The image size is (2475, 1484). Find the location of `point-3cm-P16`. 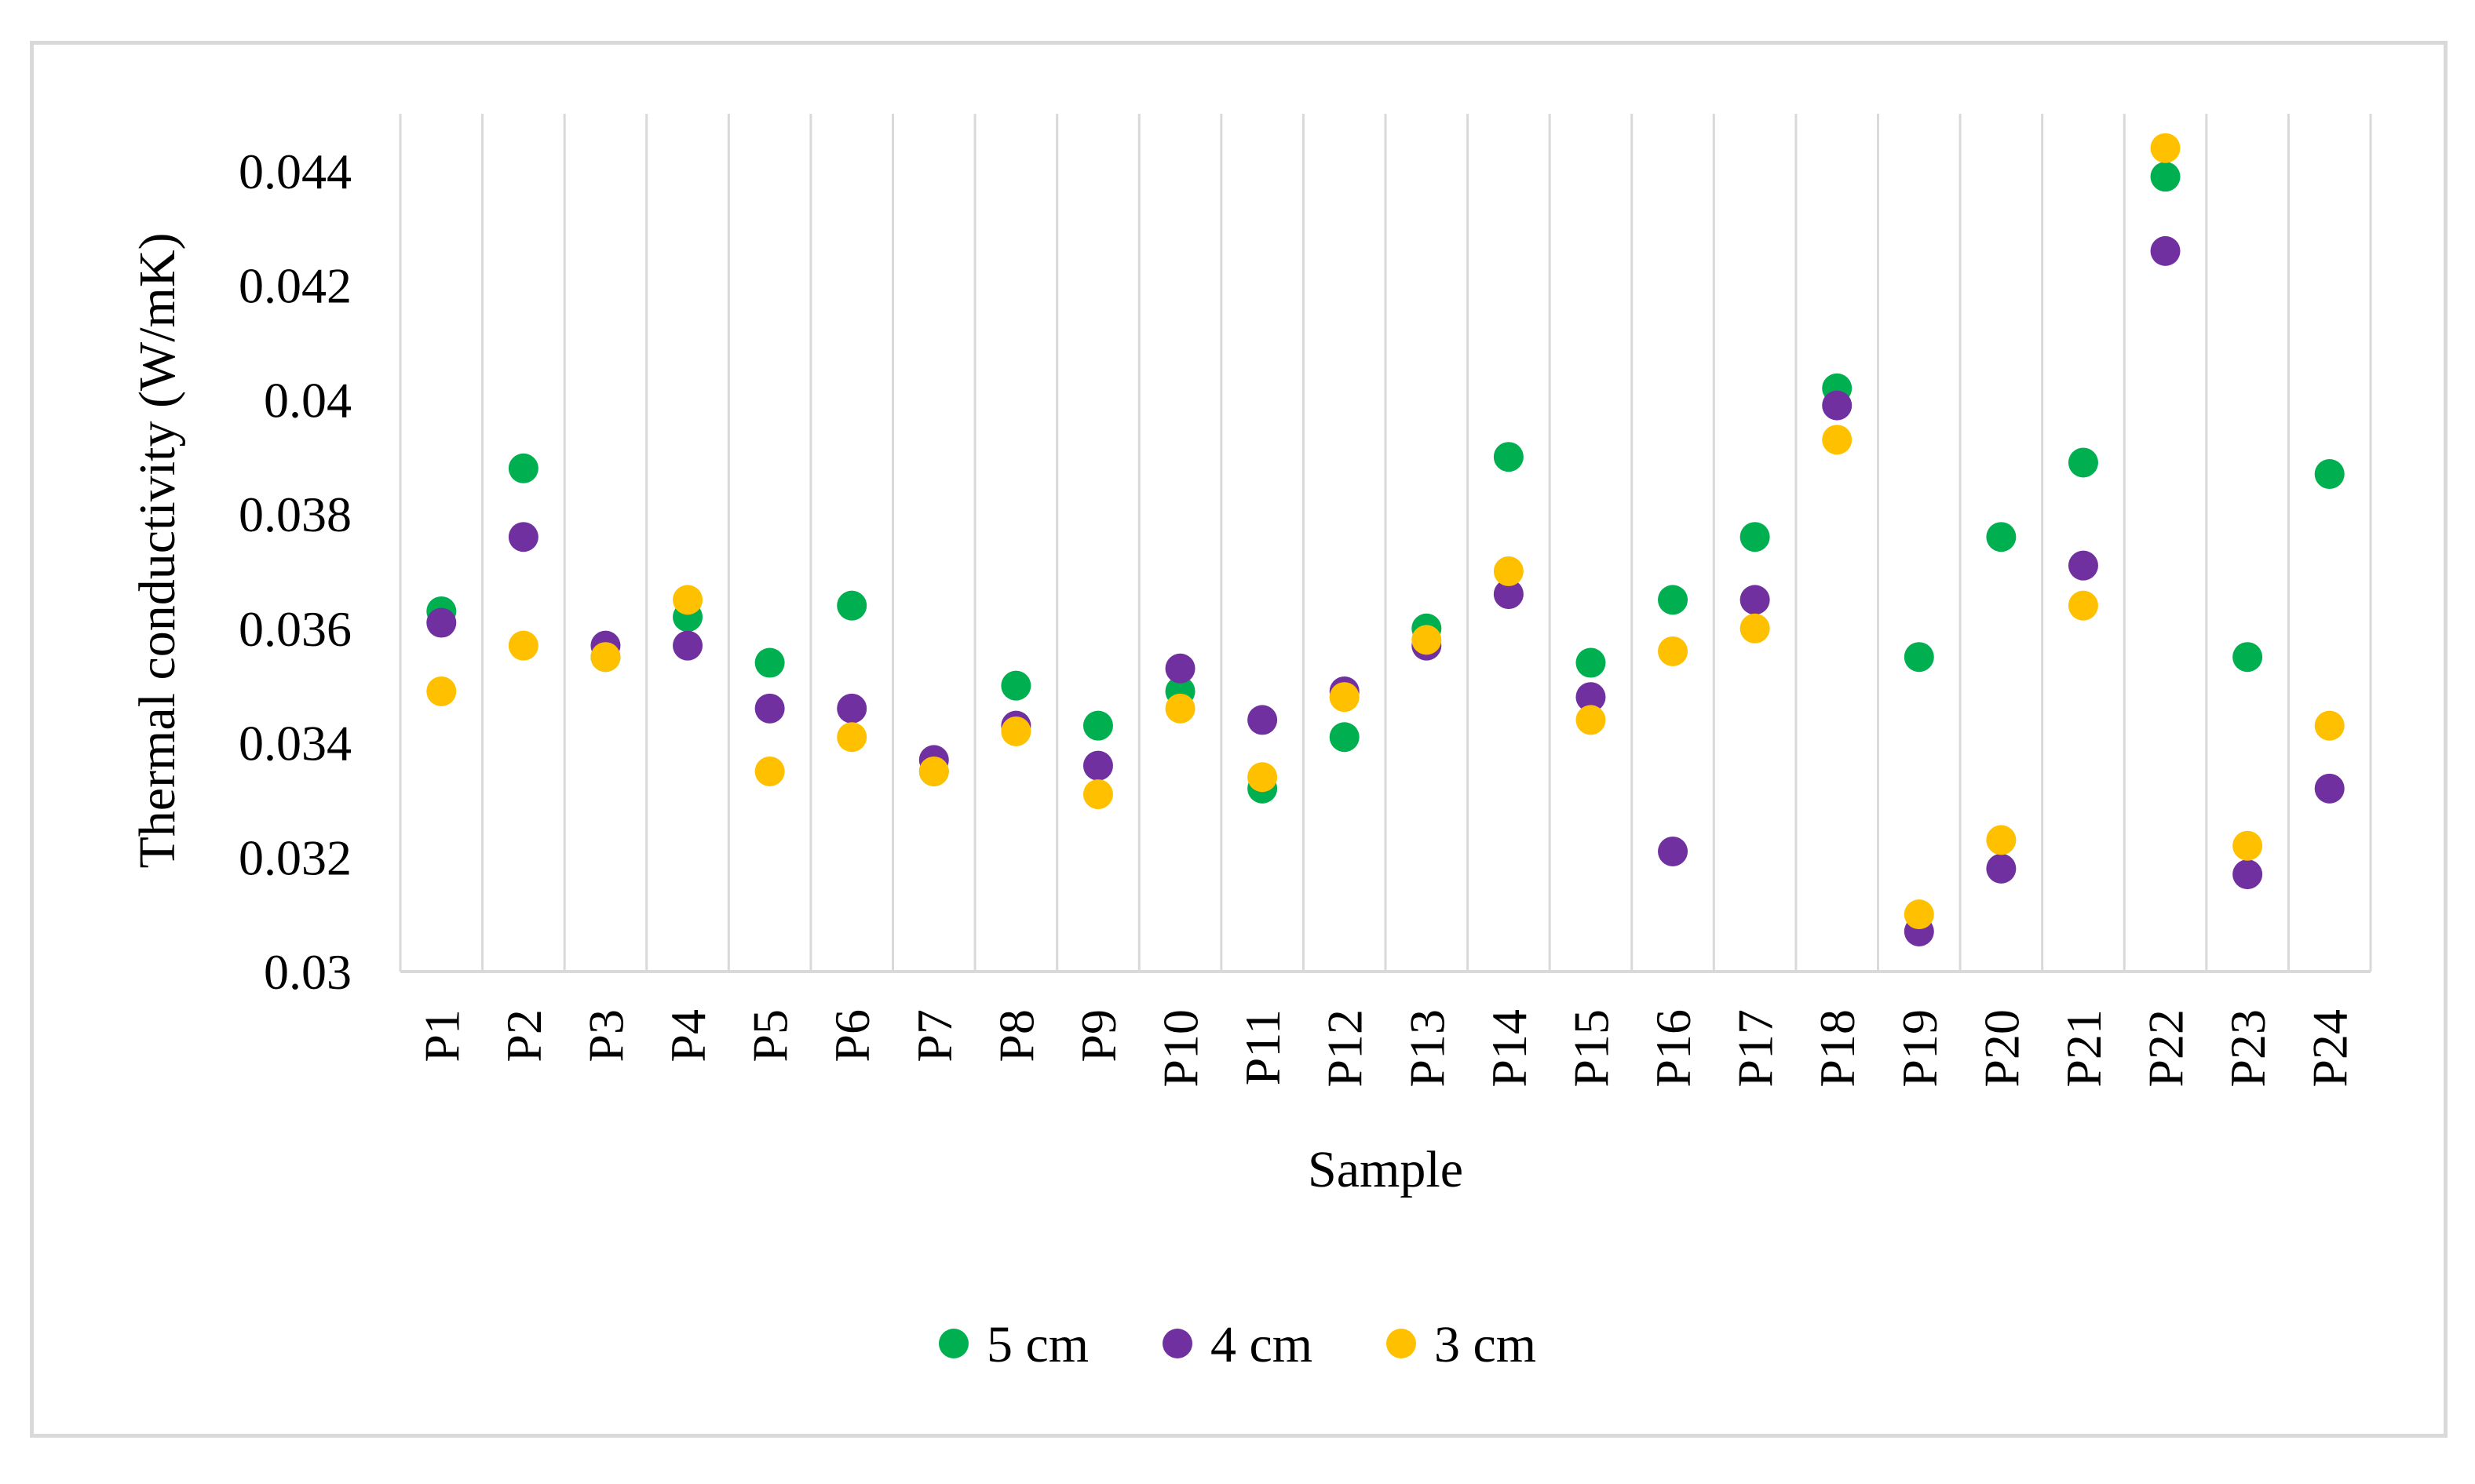

point-3cm-P16 is located at coordinates (1673, 651).